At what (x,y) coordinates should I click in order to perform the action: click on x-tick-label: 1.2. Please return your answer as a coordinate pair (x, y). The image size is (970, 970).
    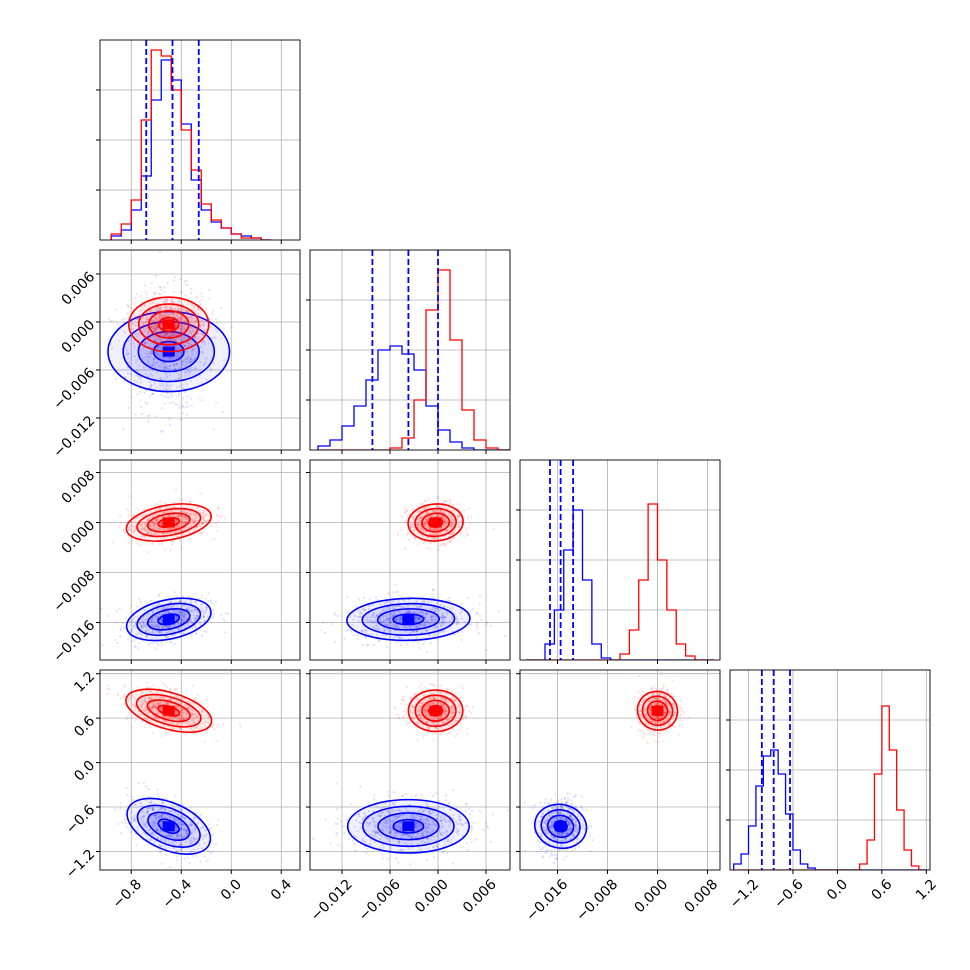
    Looking at the image, I should click on (926, 889).